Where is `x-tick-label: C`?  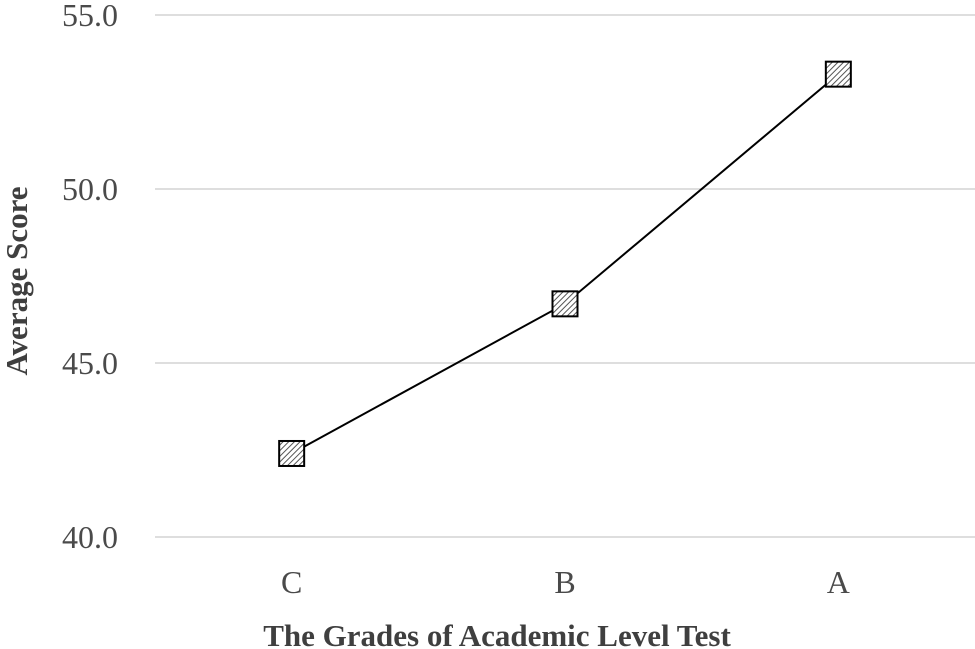
x-tick-label: C is located at coordinates (291, 582).